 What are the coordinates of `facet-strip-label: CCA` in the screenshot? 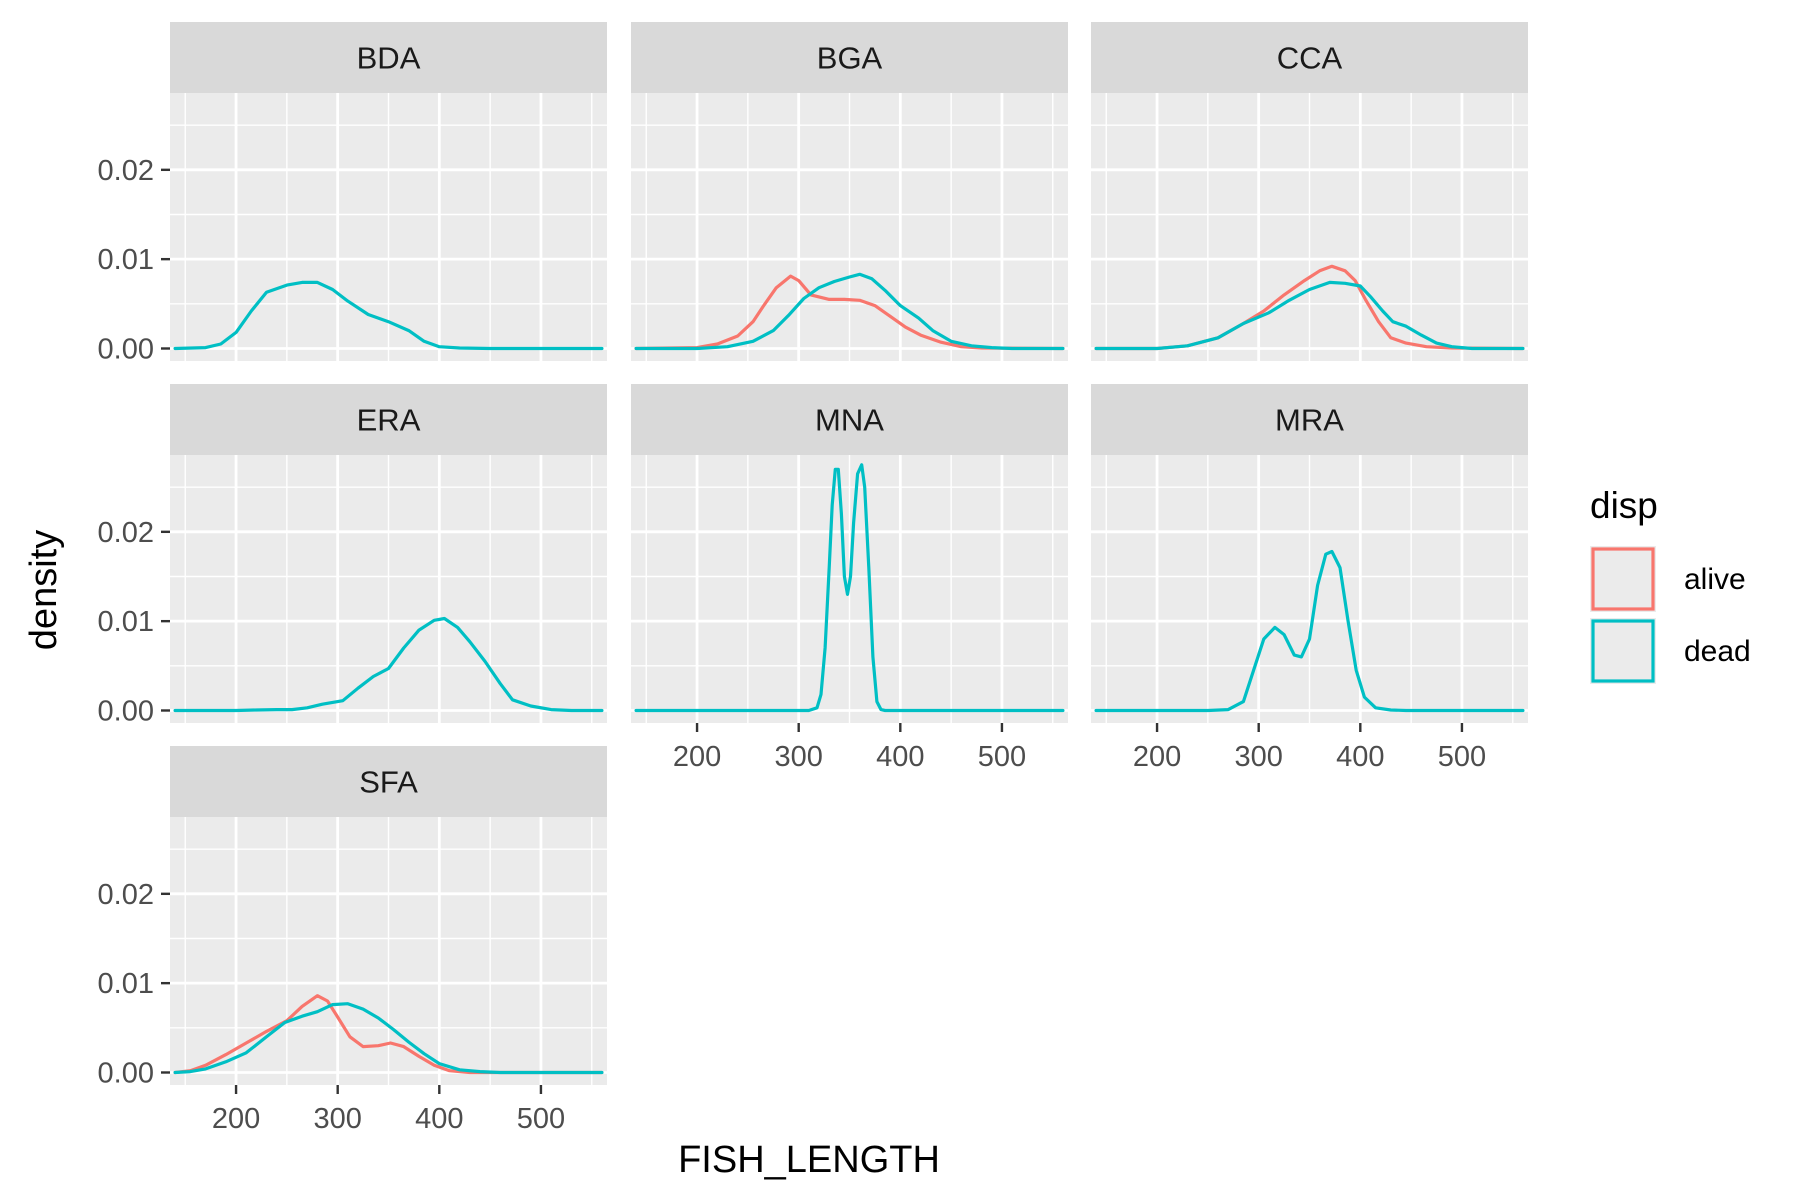 It's located at (1310, 58).